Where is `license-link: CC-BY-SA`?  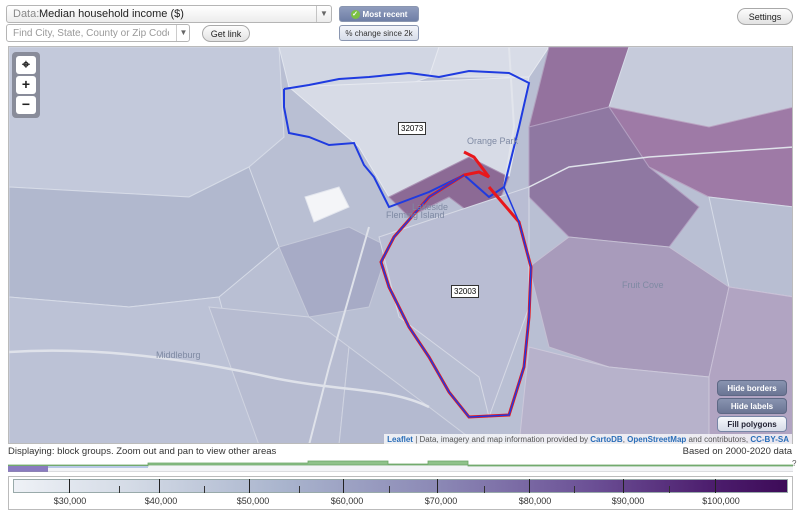
license-link: CC-BY-SA is located at coordinates (769, 439).